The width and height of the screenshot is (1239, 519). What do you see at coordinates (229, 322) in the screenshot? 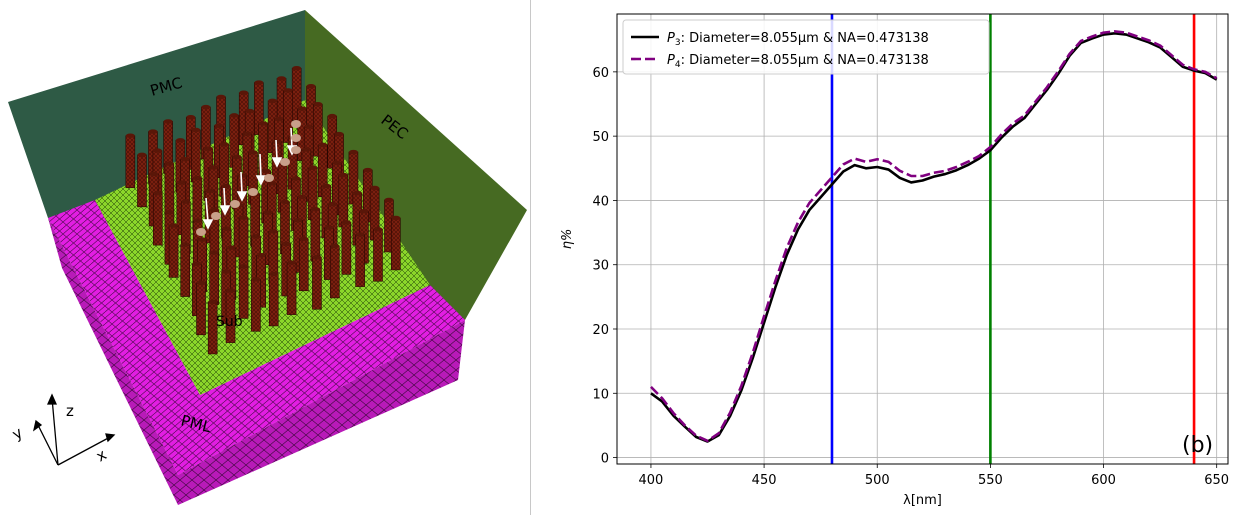
I see `sub-label: Sub` at bounding box center [229, 322].